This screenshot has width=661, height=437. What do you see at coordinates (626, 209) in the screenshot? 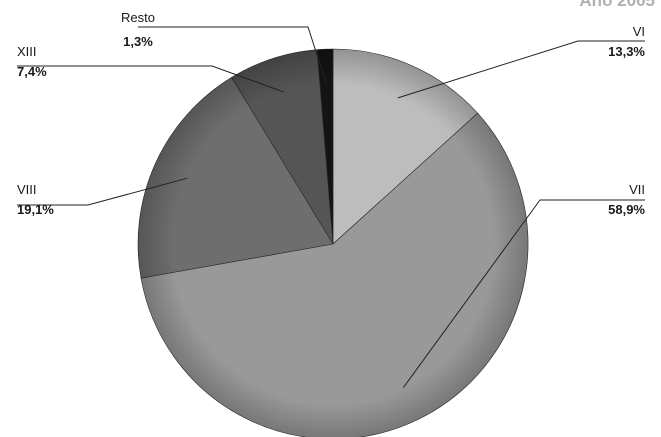
I see `slice-value-vii: 58,9%` at bounding box center [626, 209].